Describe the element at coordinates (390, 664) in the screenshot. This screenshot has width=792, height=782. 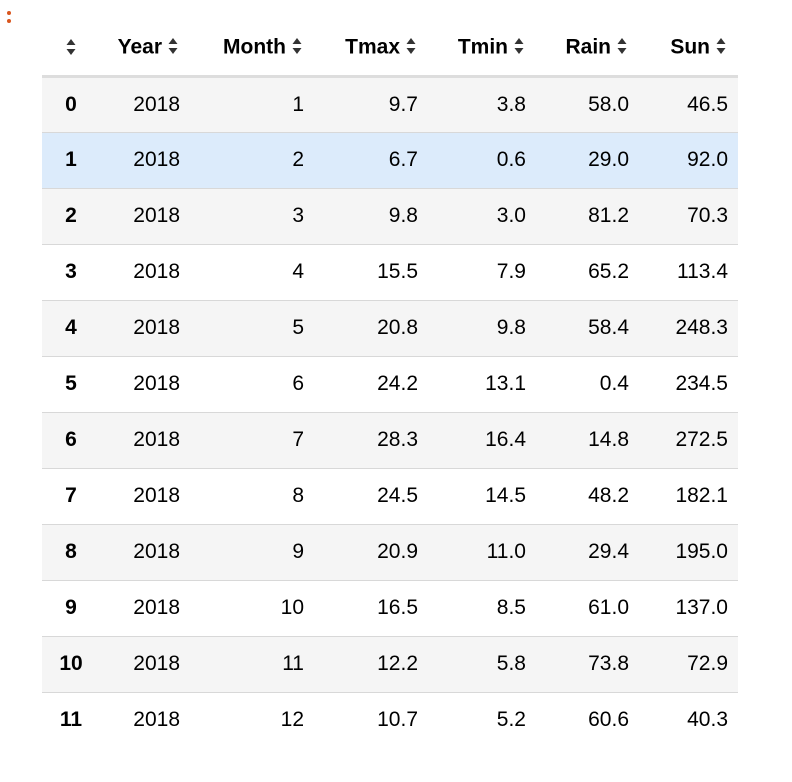
I see `table-row: 10 2018 11 12.2 5.8 73.8 72.9` at that location.